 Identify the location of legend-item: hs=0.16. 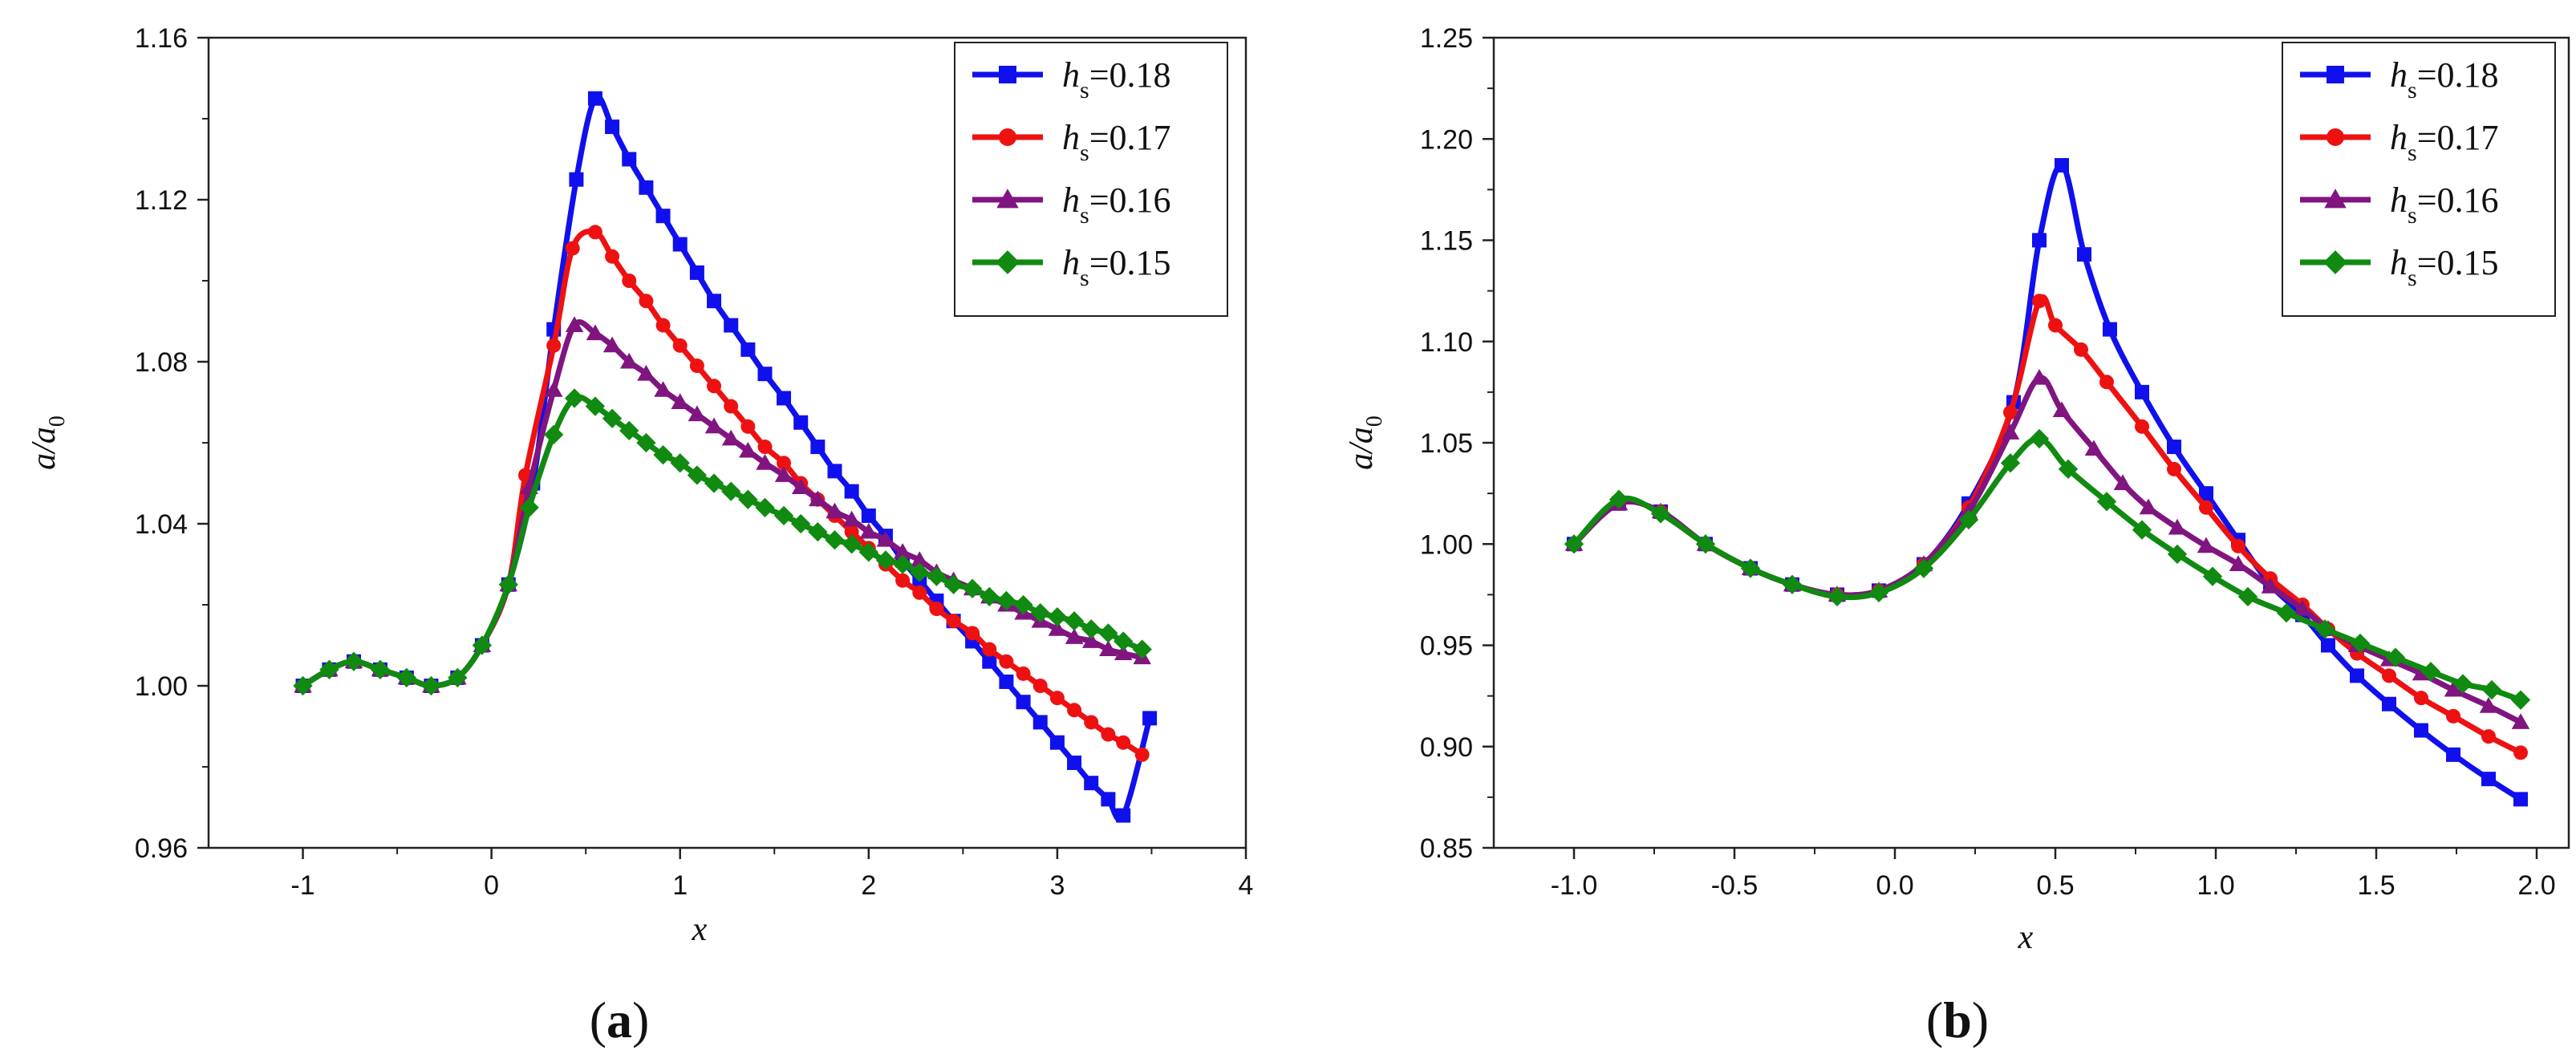
(2399, 204).